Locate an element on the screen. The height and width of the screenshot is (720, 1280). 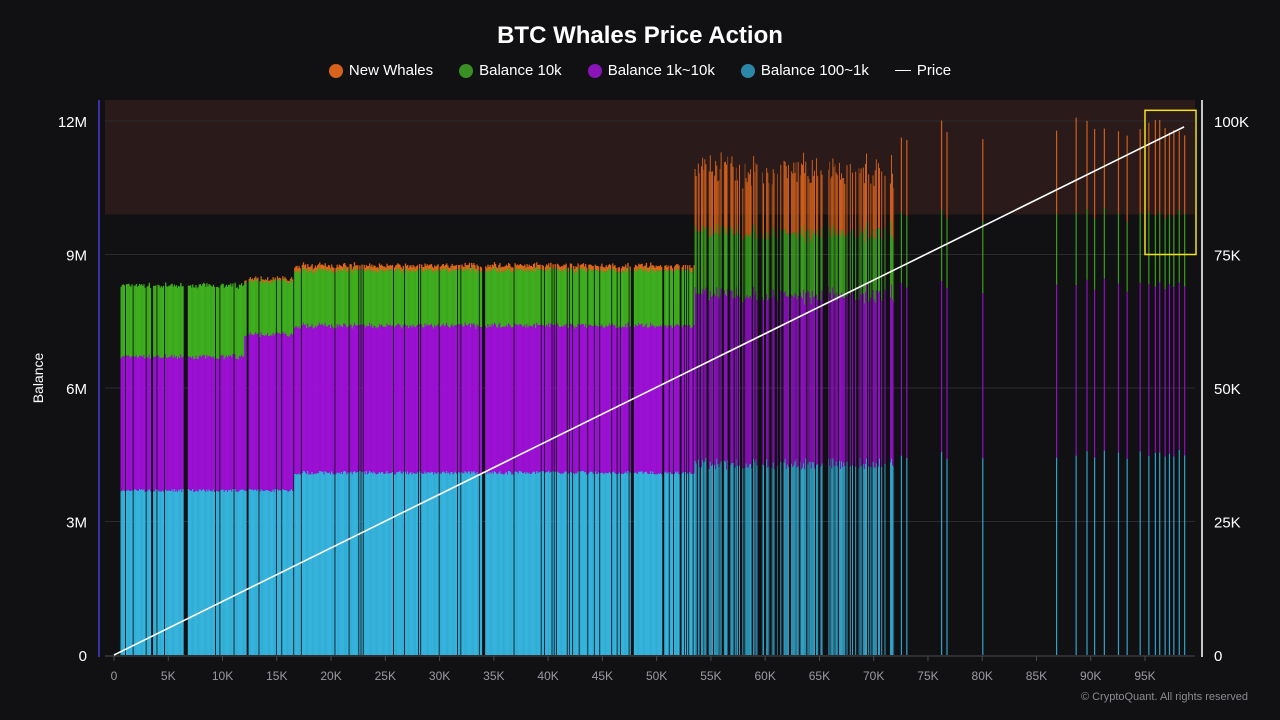
legend-item-balance-100-1k: Balance 100~1k is located at coordinates (804, 70).